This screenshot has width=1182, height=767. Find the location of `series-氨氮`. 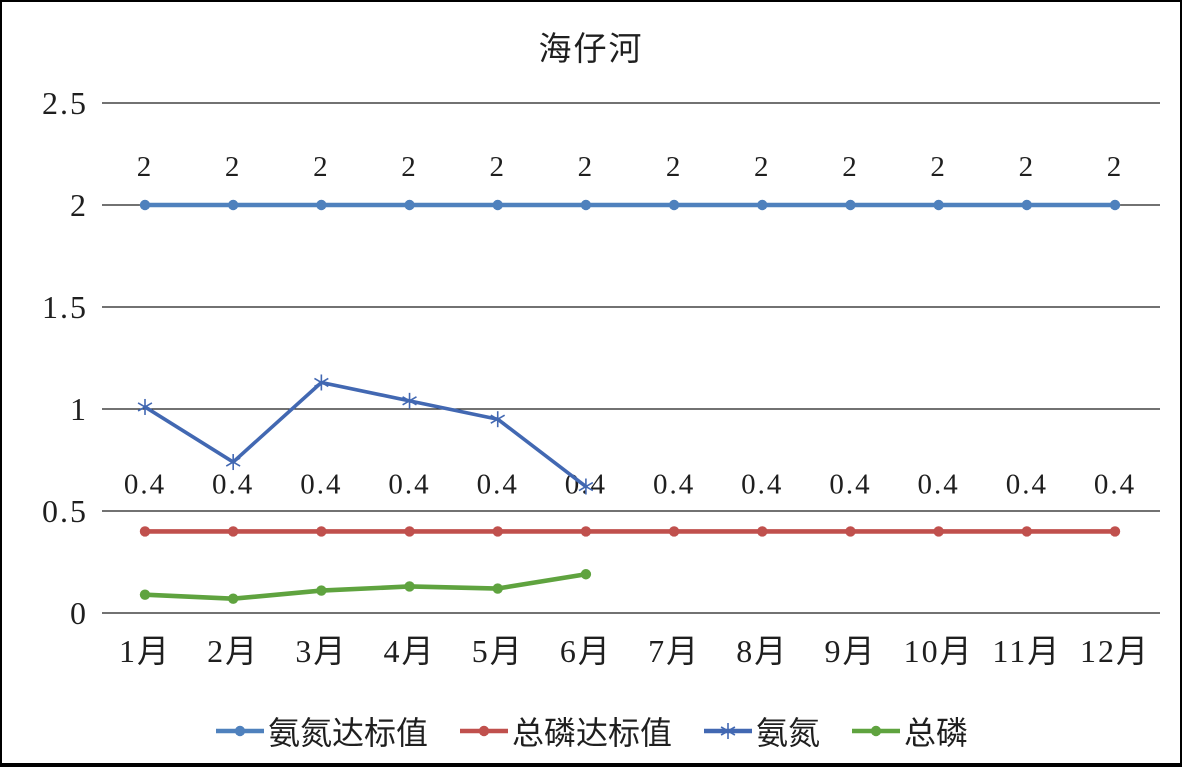

series-氨氮 is located at coordinates (365, 434).